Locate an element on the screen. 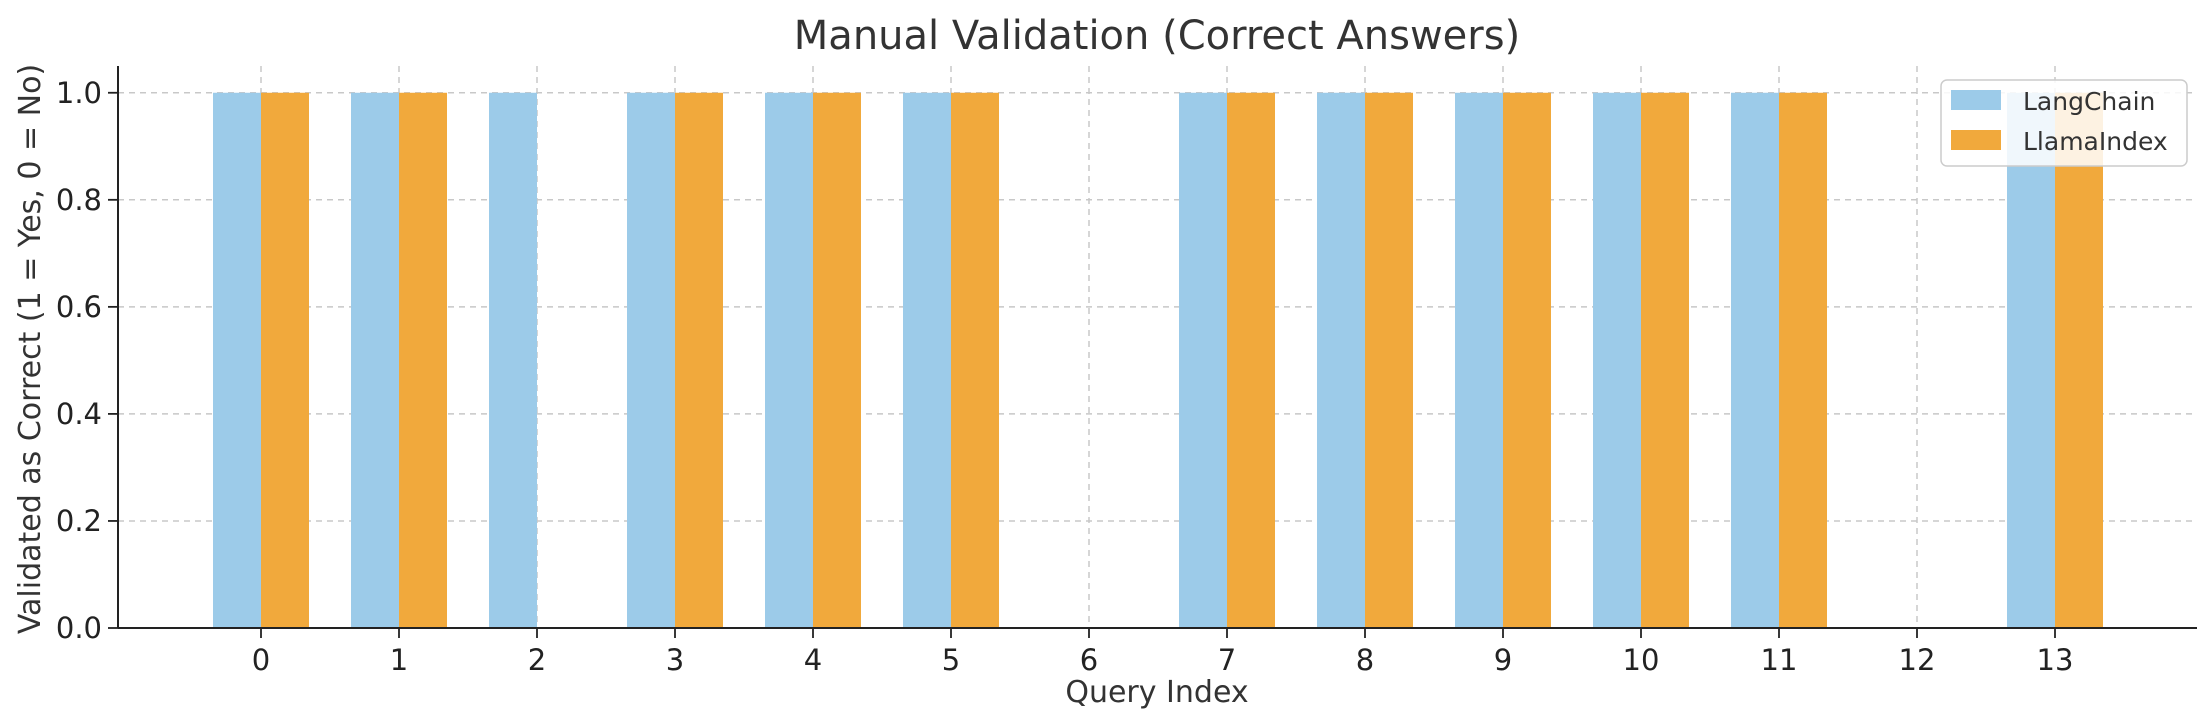 Image resolution: width=2206 pixels, height=720 pixels. x-tick-label: 0 is located at coordinates (261, 660).